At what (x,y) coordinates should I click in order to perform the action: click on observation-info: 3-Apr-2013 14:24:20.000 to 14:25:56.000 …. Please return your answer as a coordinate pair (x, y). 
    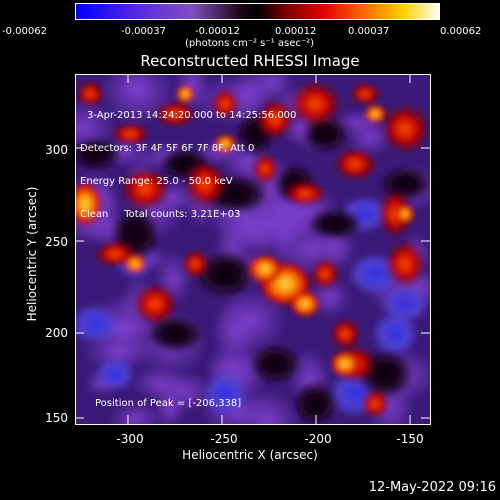
    Looking at the image, I should click on (188, 159).